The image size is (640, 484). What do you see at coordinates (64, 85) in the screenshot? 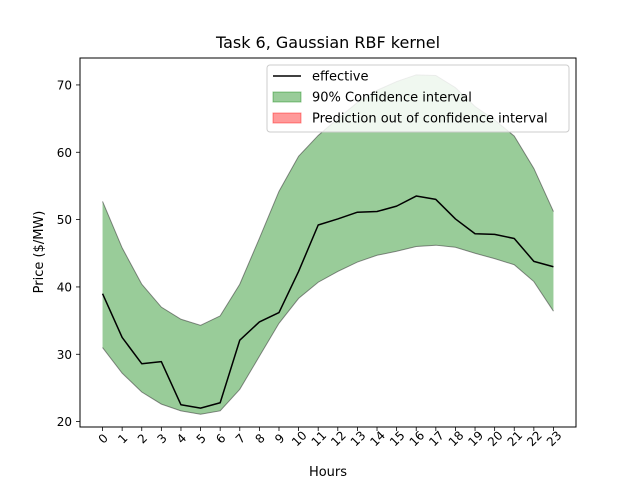
I see `y-tick-label: 70` at bounding box center [64, 85].